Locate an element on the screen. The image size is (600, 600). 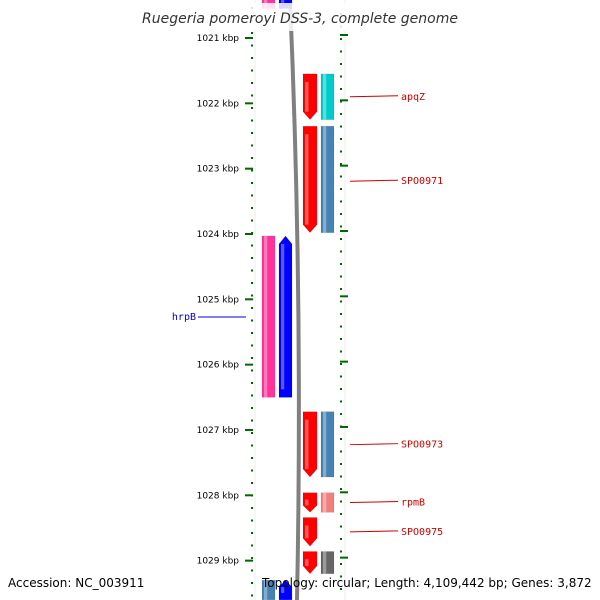
gene-rpmb-outer-block is located at coordinates (327, 502).